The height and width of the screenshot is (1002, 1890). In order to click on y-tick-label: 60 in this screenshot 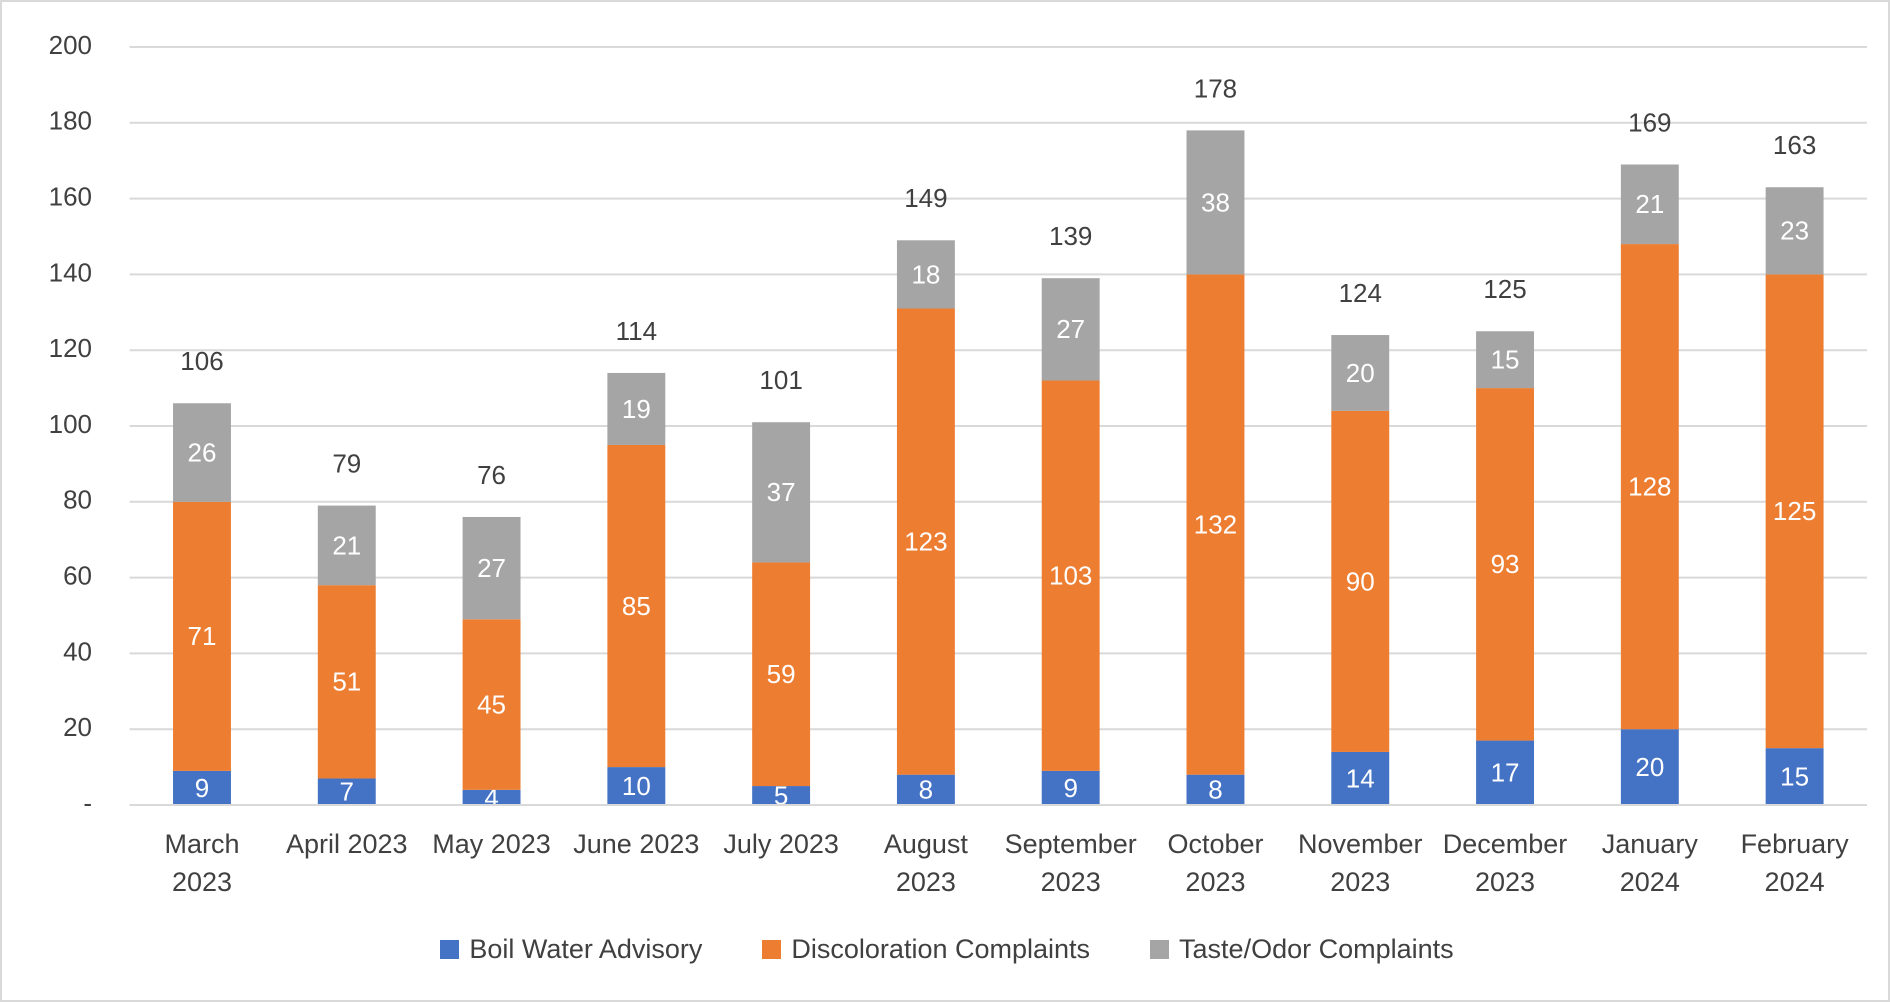, I will do `click(77, 575)`.